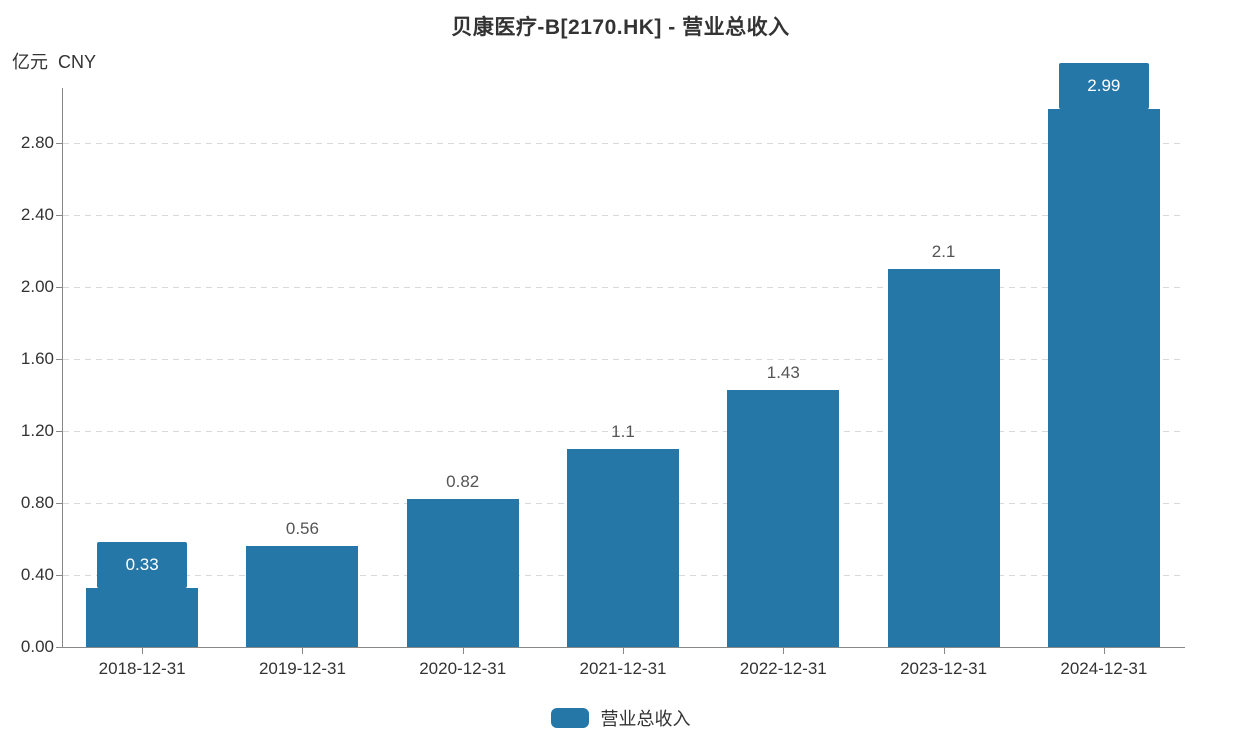 This screenshot has width=1241, height=736. What do you see at coordinates (37, 574) in the screenshot?
I see `y-axis-label: 0.40` at bounding box center [37, 574].